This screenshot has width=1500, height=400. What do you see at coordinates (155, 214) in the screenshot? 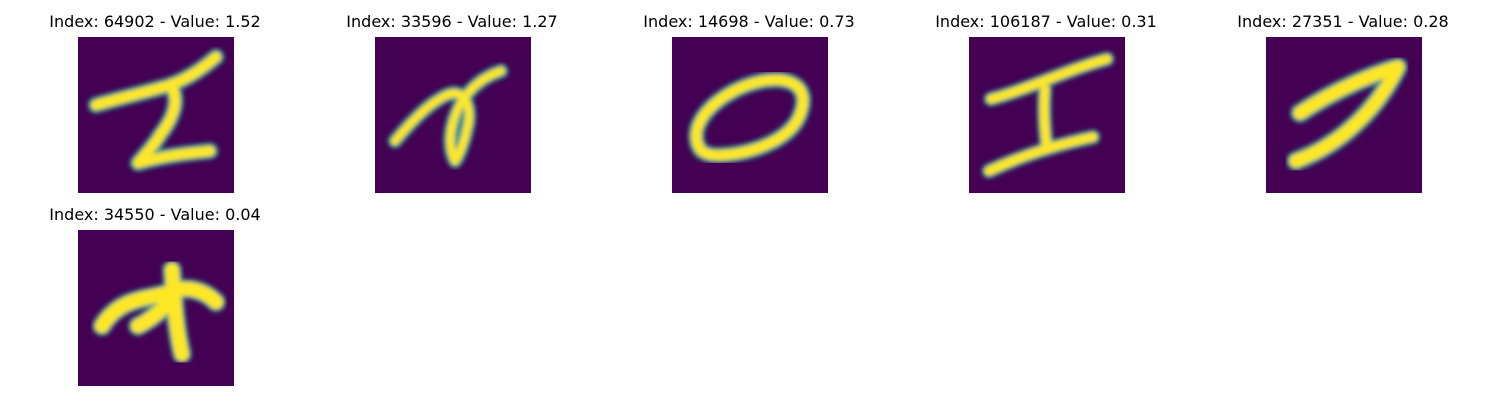
I see `panel-title: Index: 34550 - Value: 0.04` at bounding box center [155, 214].